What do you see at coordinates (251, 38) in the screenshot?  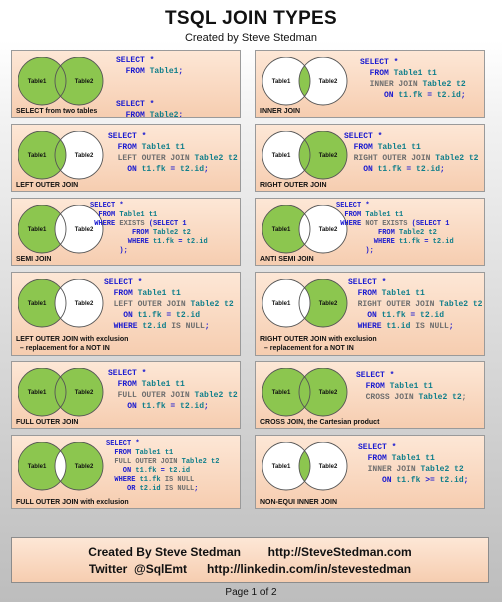 I see `page-subtitle: Created by Steve Stedman` at bounding box center [251, 38].